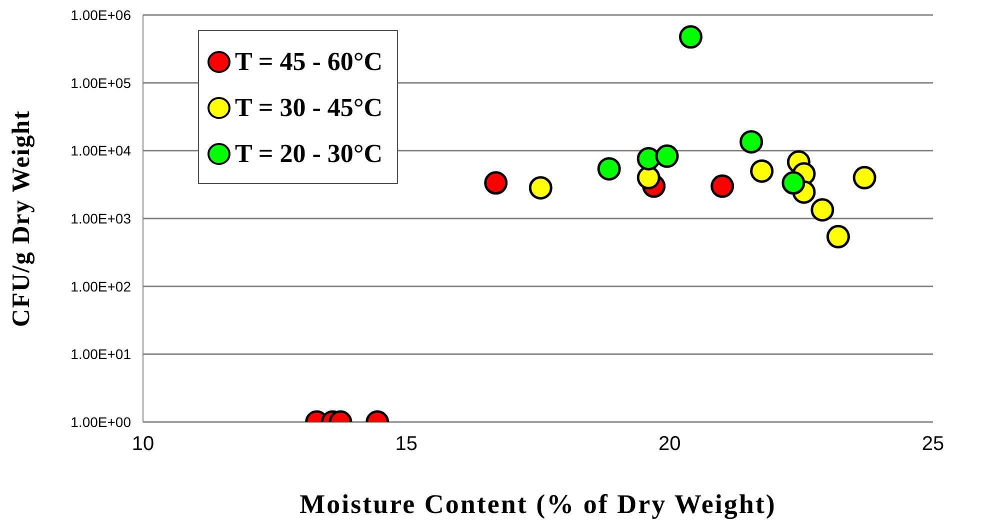 Image resolution: width=981 pixels, height=529 pixels. Describe the element at coordinates (101, 82) in the screenshot. I see `y-tick-label: 1.00E+05` at that location.